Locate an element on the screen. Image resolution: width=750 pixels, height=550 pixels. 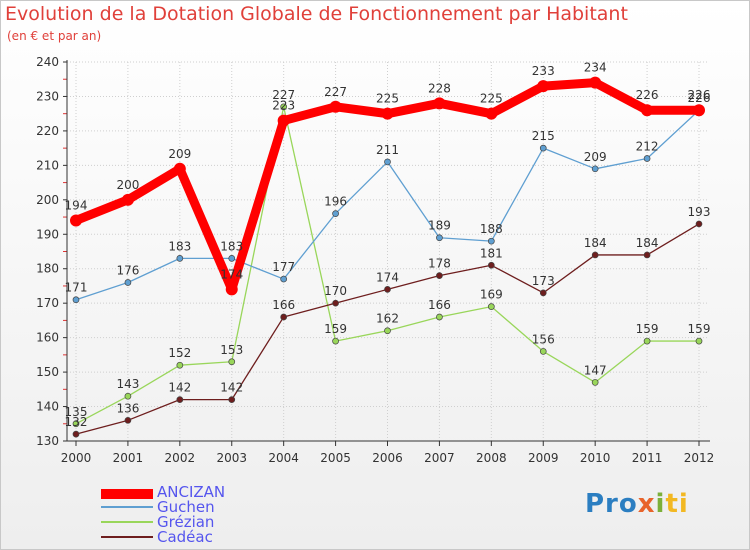
x-tick-label: 2005 is located at coordinates (335, 458).